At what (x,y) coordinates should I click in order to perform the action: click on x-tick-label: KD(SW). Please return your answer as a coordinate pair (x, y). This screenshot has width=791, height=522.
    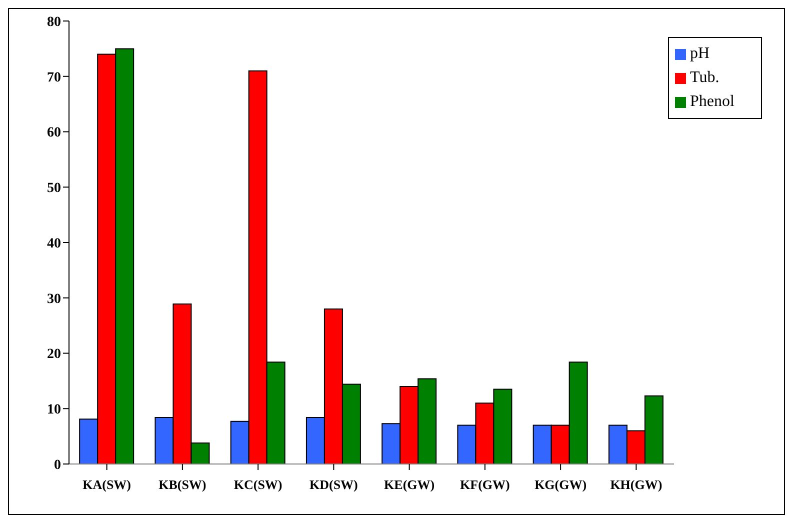
    Looking at the image, I should click on (333, 484).